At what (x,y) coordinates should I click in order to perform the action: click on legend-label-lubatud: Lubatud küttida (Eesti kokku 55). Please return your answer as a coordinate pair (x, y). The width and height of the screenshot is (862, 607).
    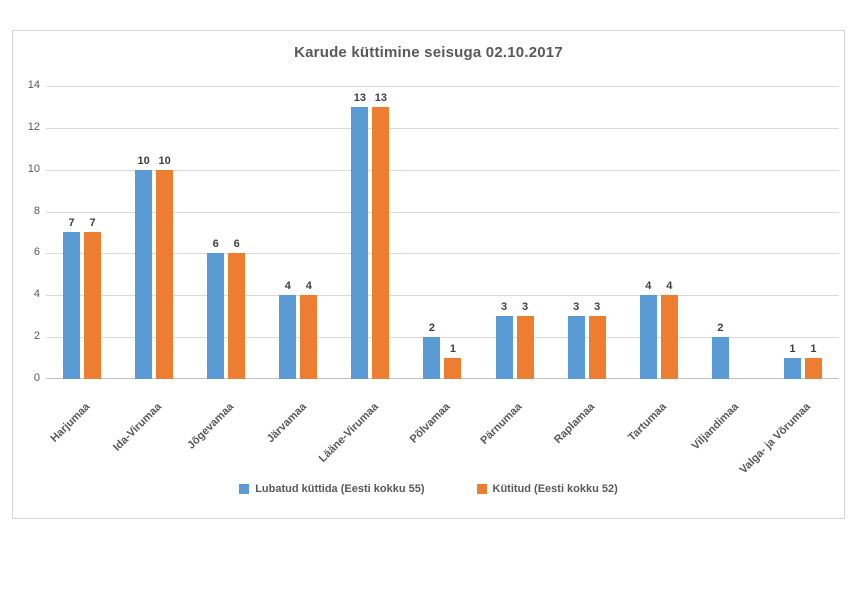
    Looking at the image, I should click on (340, 489).